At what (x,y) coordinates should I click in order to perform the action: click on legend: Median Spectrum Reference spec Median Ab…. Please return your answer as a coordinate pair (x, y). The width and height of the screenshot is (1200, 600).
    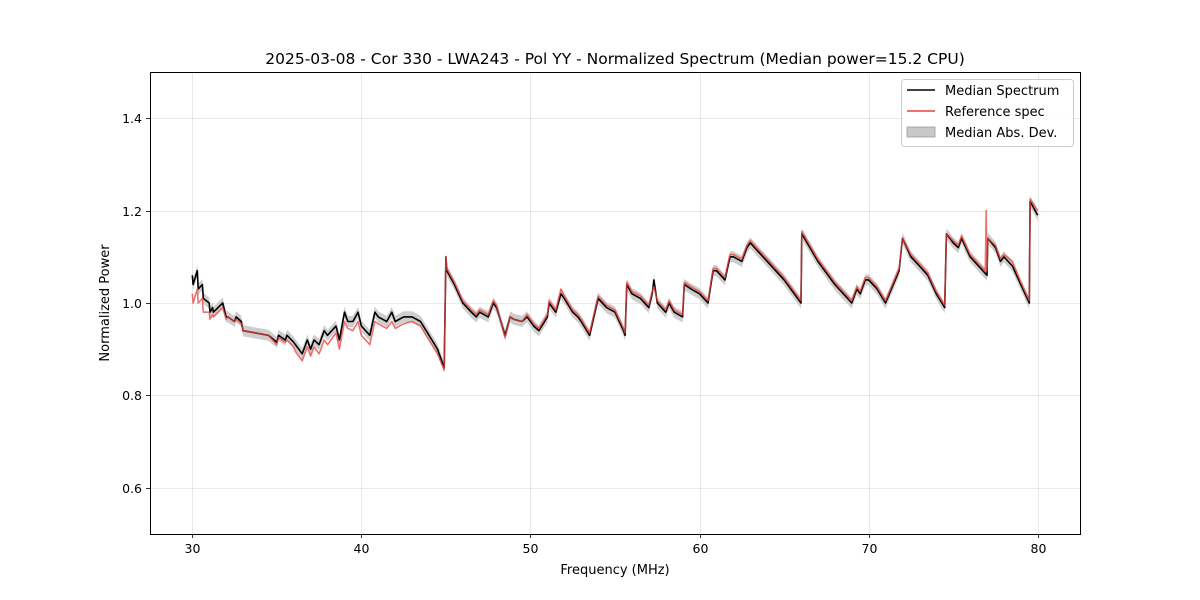
    Looking at the image, I should click on (987, 113).